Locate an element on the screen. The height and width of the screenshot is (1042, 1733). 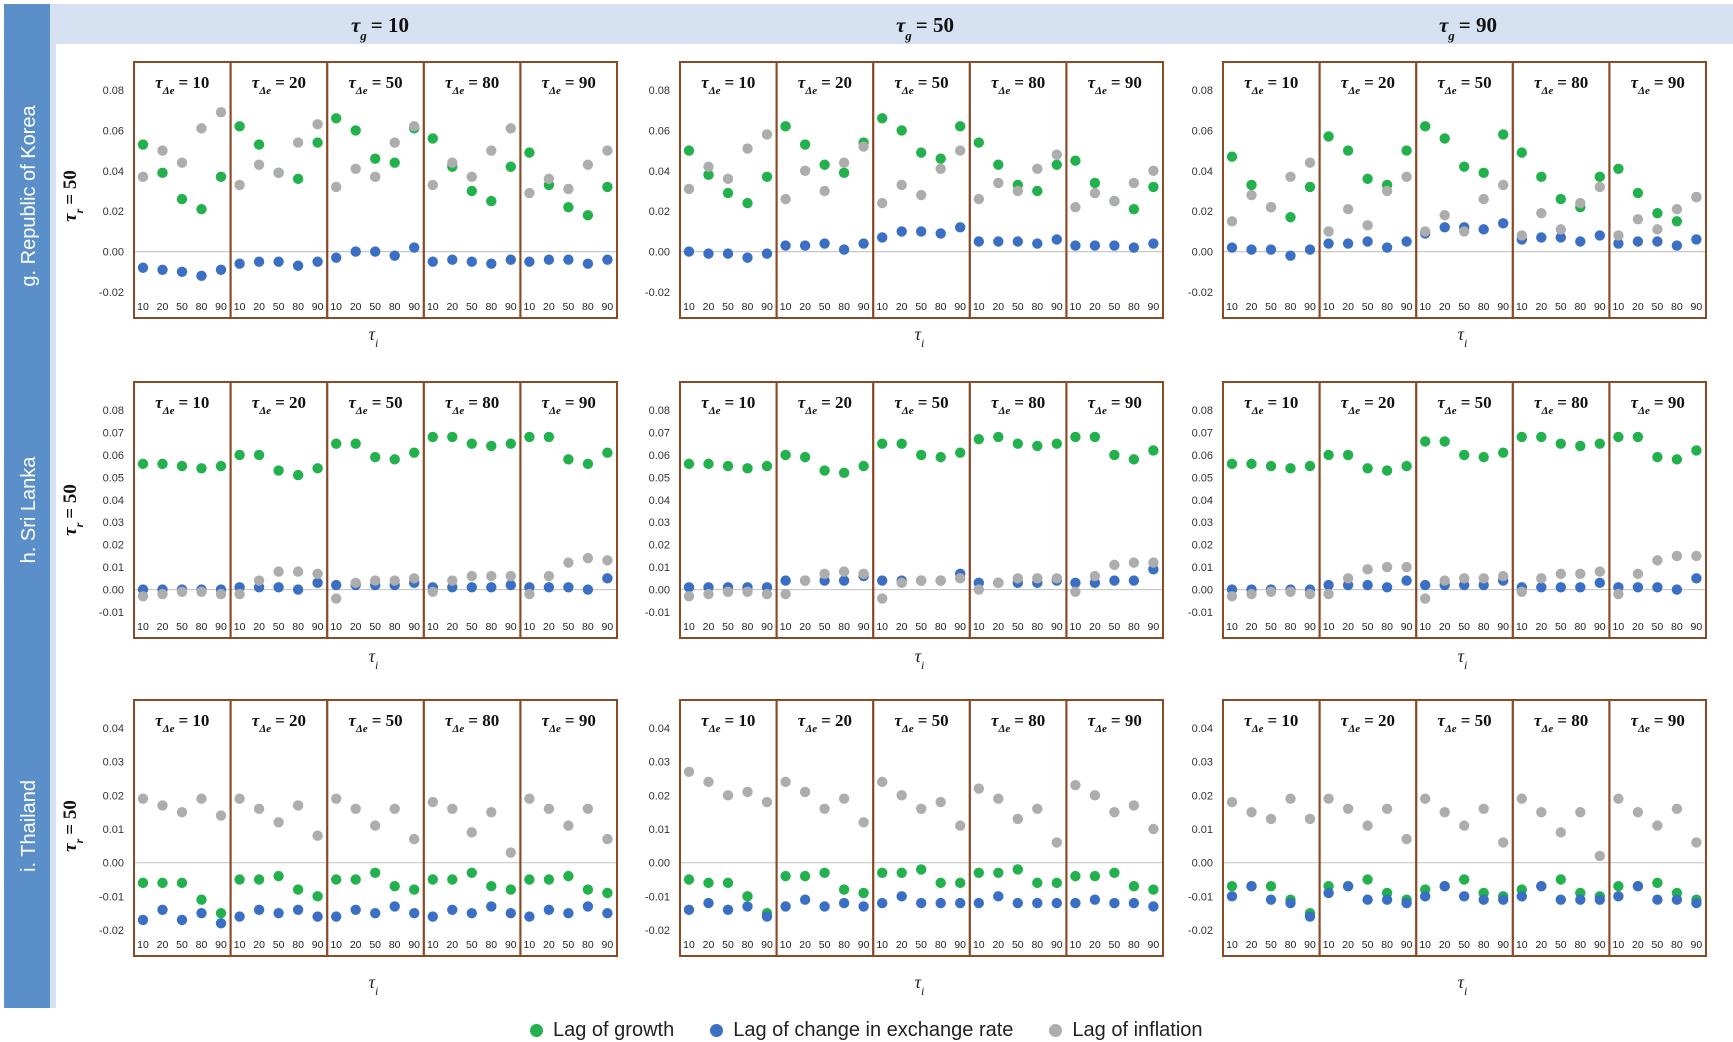
panel-title: τΔe = 10 is located at coordinates (728, 405).